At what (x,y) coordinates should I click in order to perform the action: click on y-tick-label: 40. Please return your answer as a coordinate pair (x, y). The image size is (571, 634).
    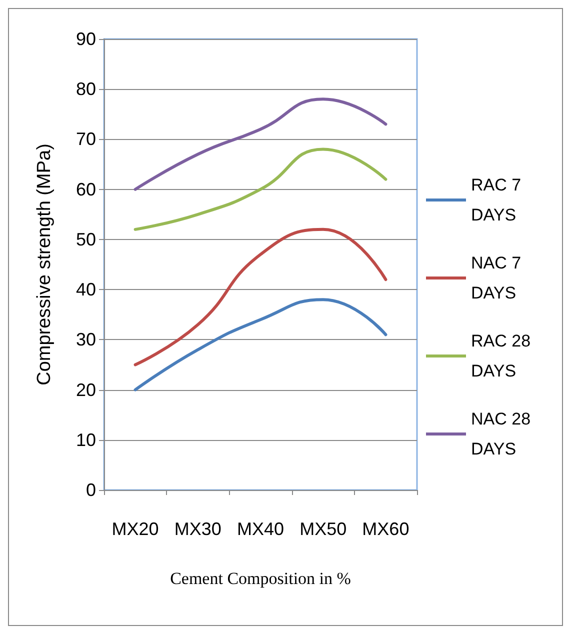
    Looking at the image, I should click on (86, 290).